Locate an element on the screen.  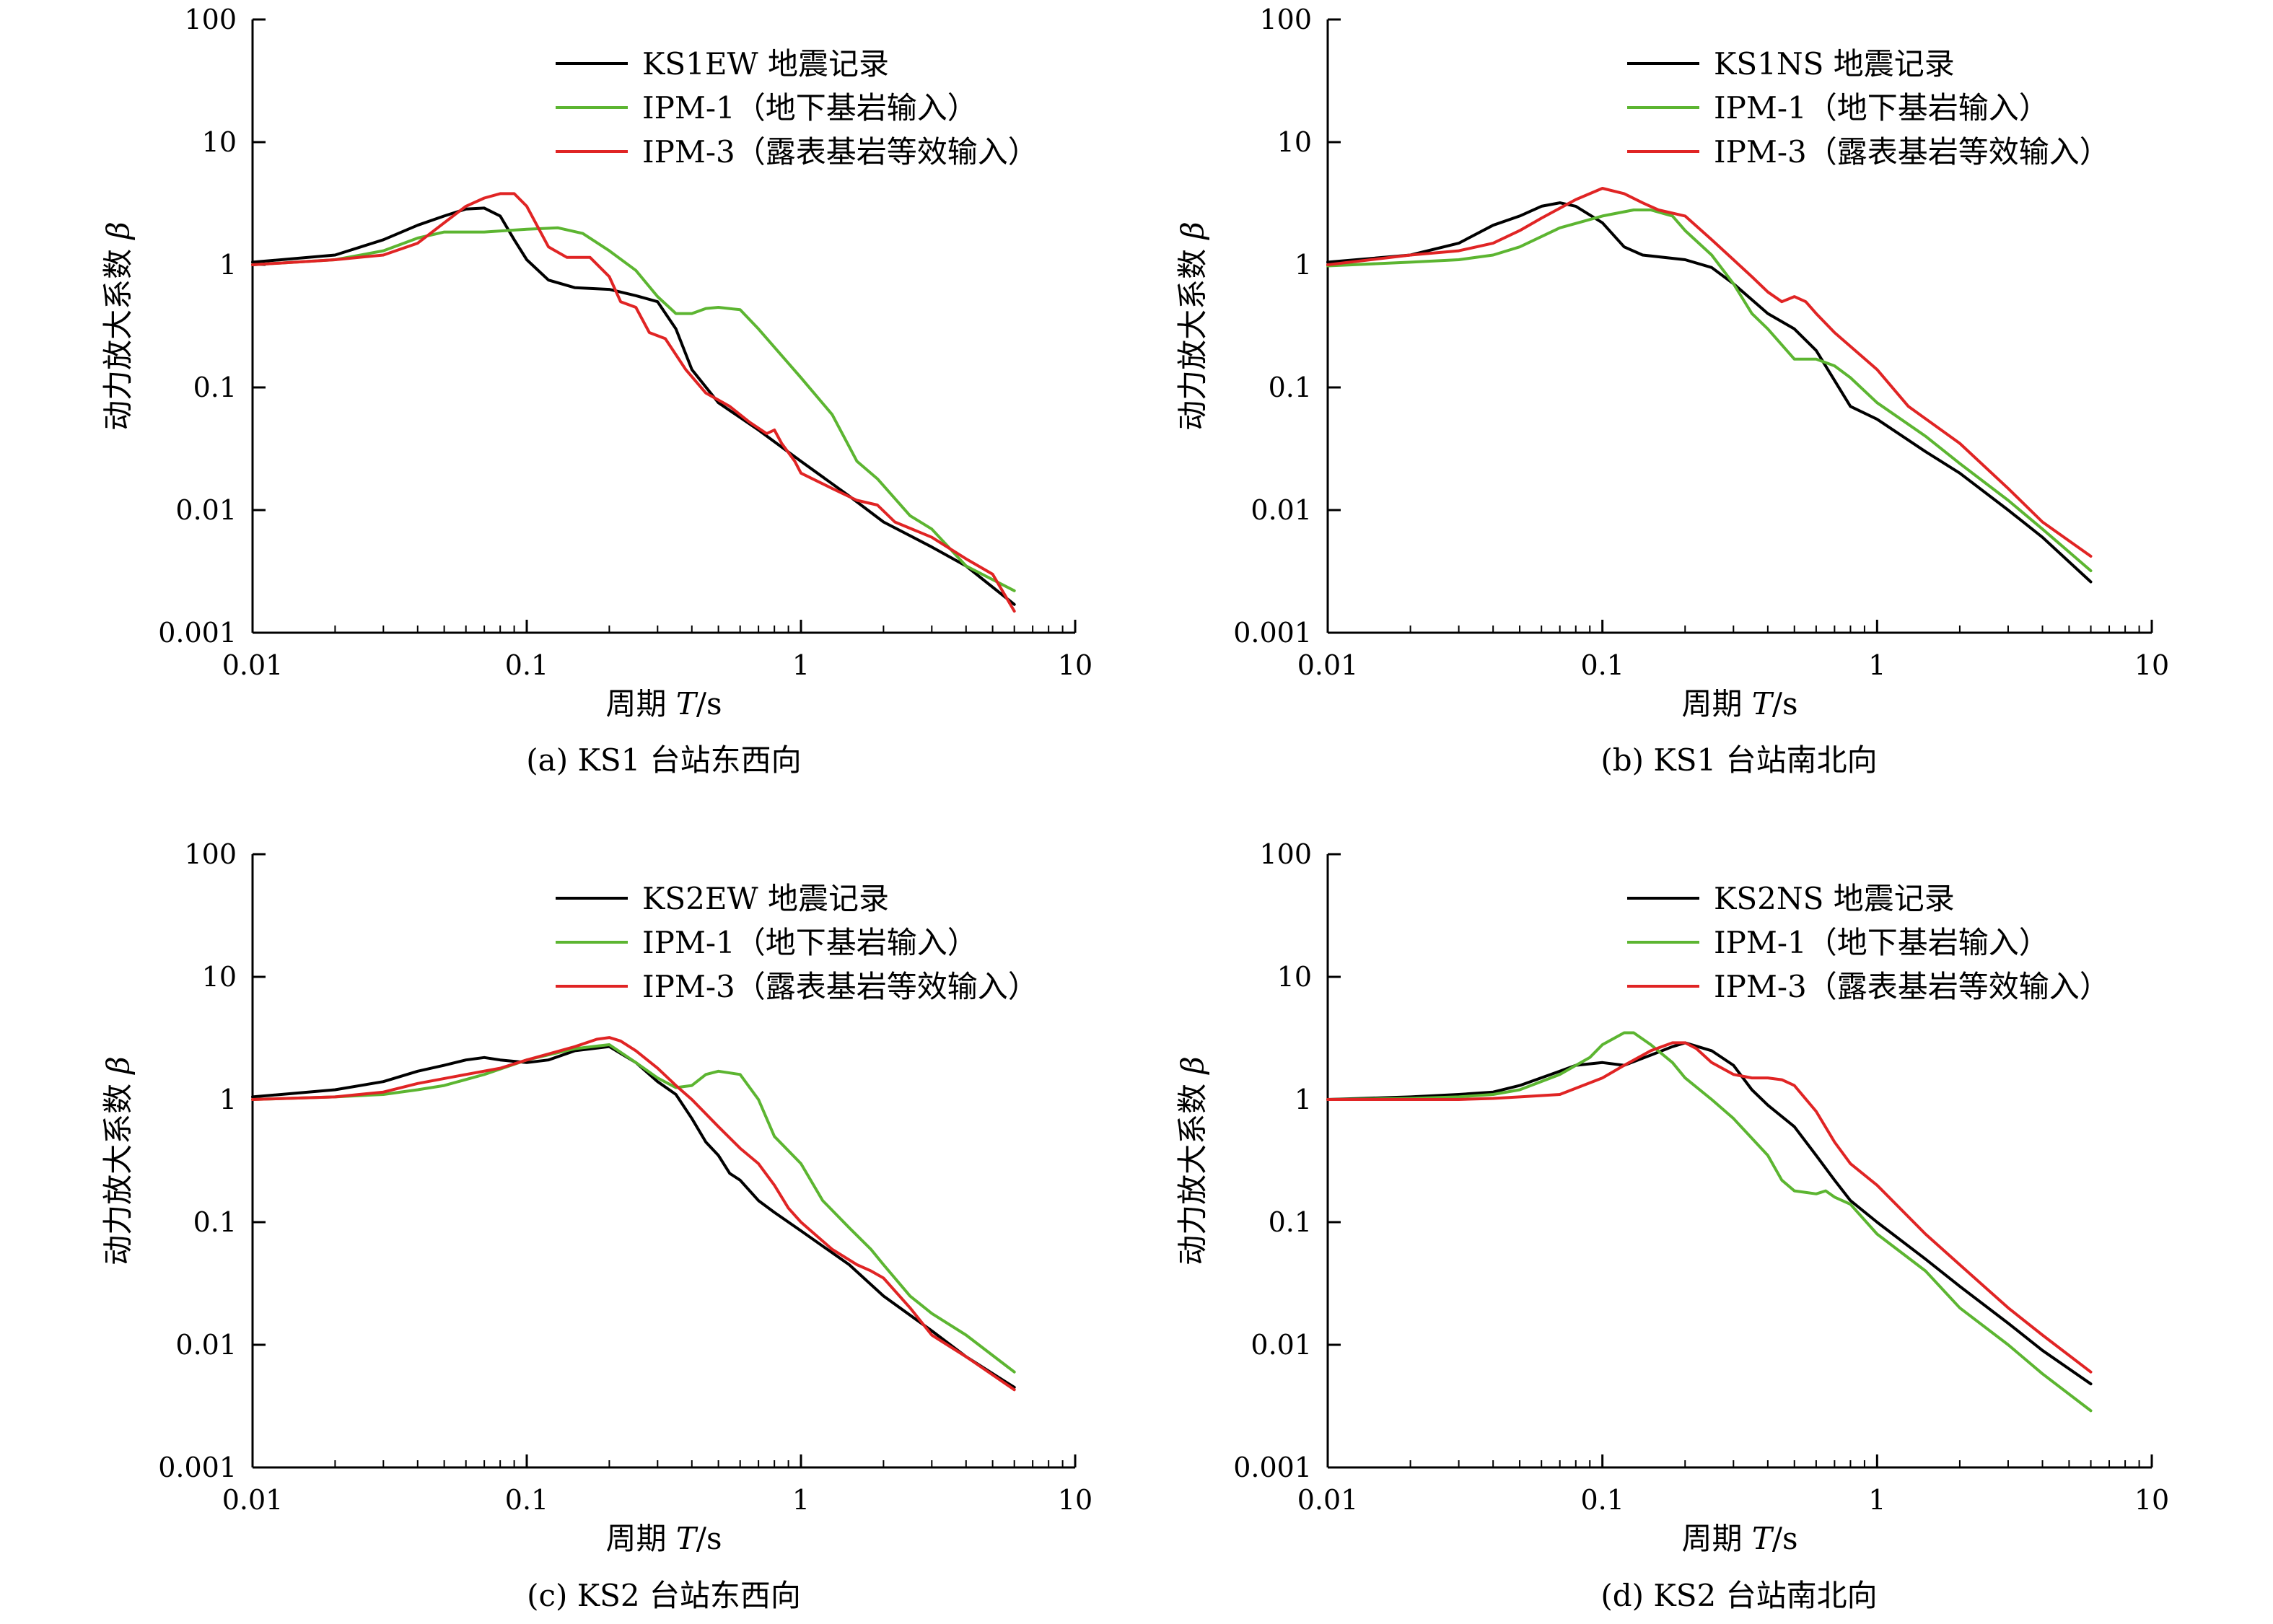
panel-caption: (b) KS1 台站南北向 is located at coordinates (1738, 760).